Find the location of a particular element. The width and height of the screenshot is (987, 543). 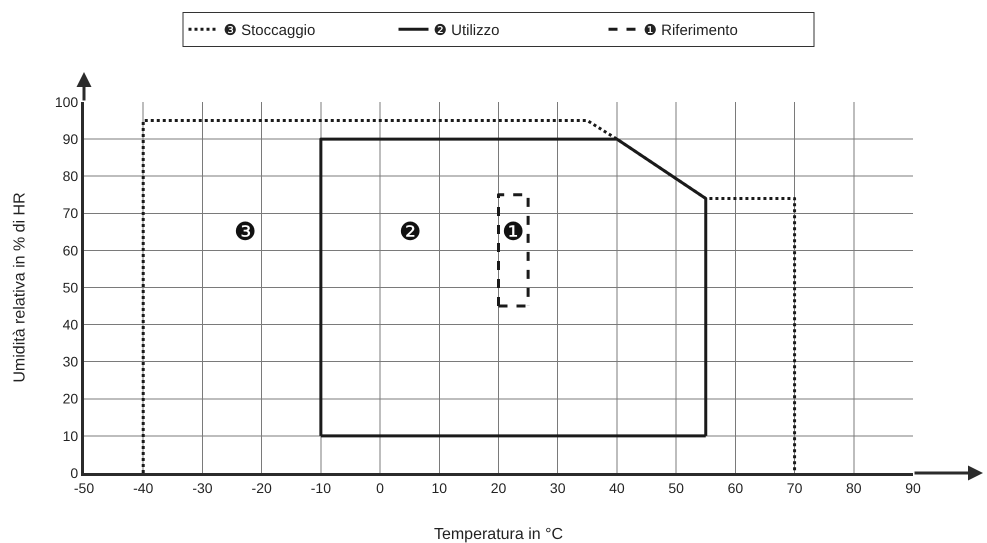

legend-label: ❶ Riferimento is located at coordinates (691, 31).